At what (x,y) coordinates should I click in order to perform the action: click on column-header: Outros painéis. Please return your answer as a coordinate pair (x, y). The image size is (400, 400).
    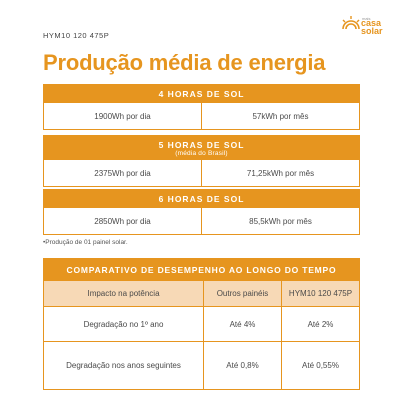
    Looking at the image, I should click on (242, 293).